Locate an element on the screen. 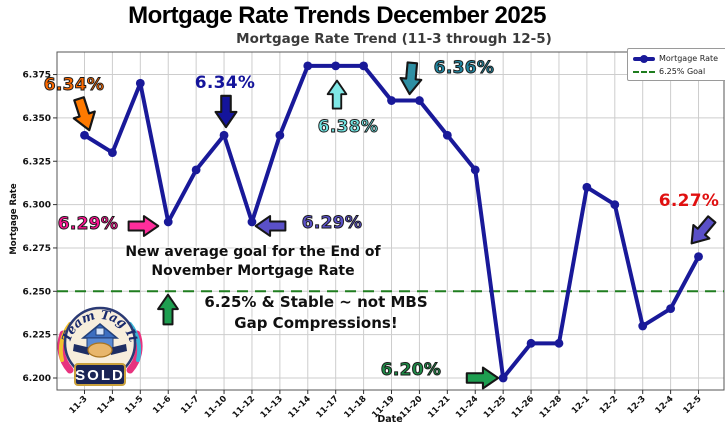  x-tick-label: 11-24 is located at coordinates (467, 407).